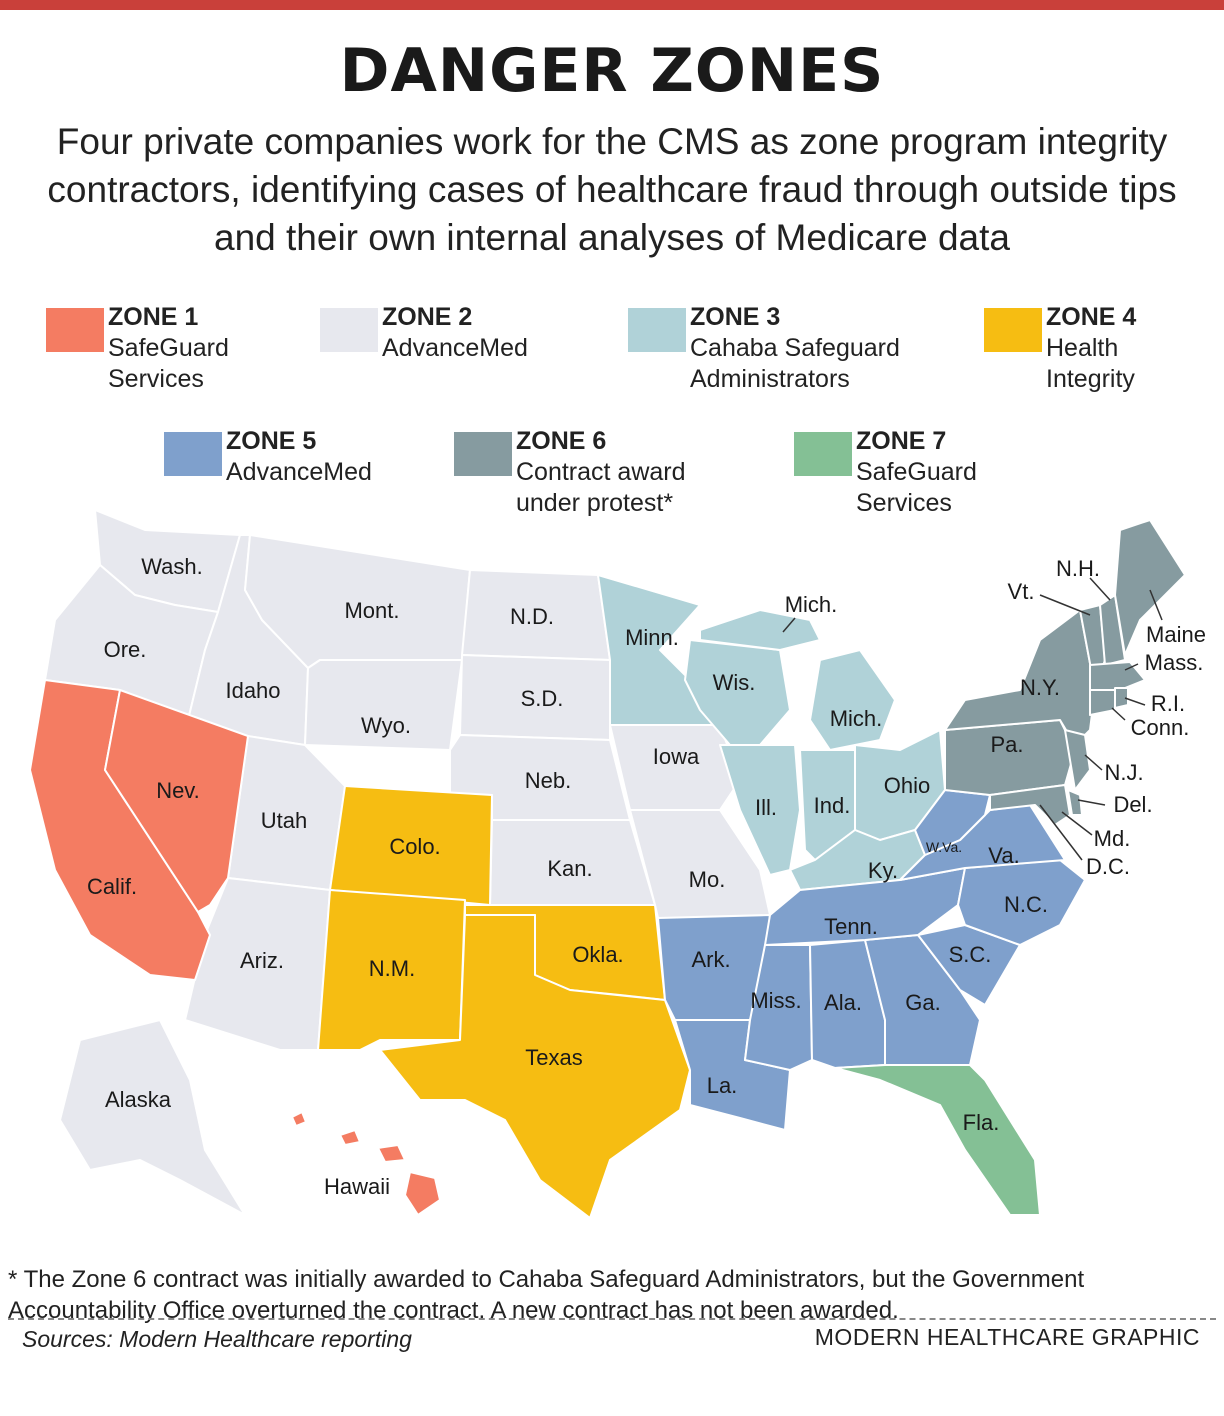  I want to click on state-label-dc: D.C., so click(1108, 866).